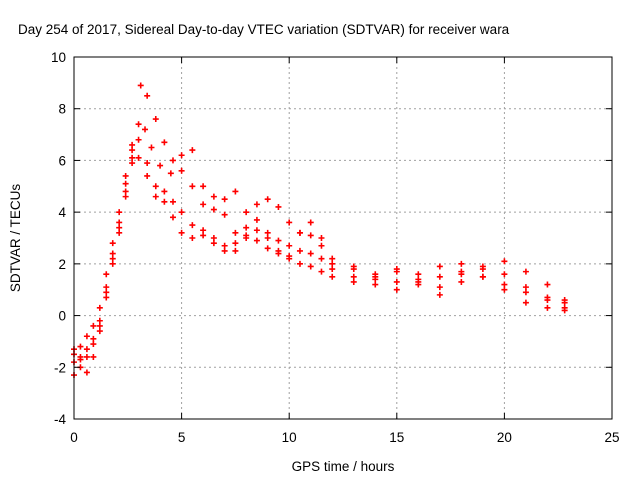 This screenshot has height=485, width=640. I want to click on y-tick-label: 0, so click(62, 316).